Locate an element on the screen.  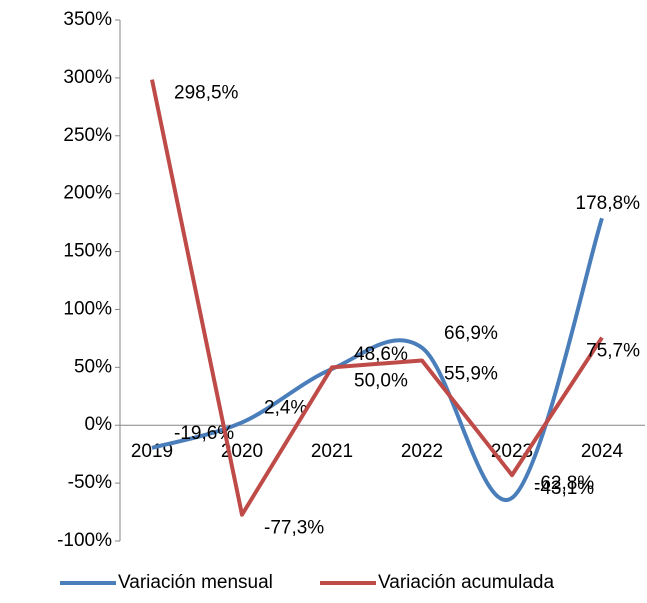
y-tick-label: -50% is located at coordinates (90, 482).